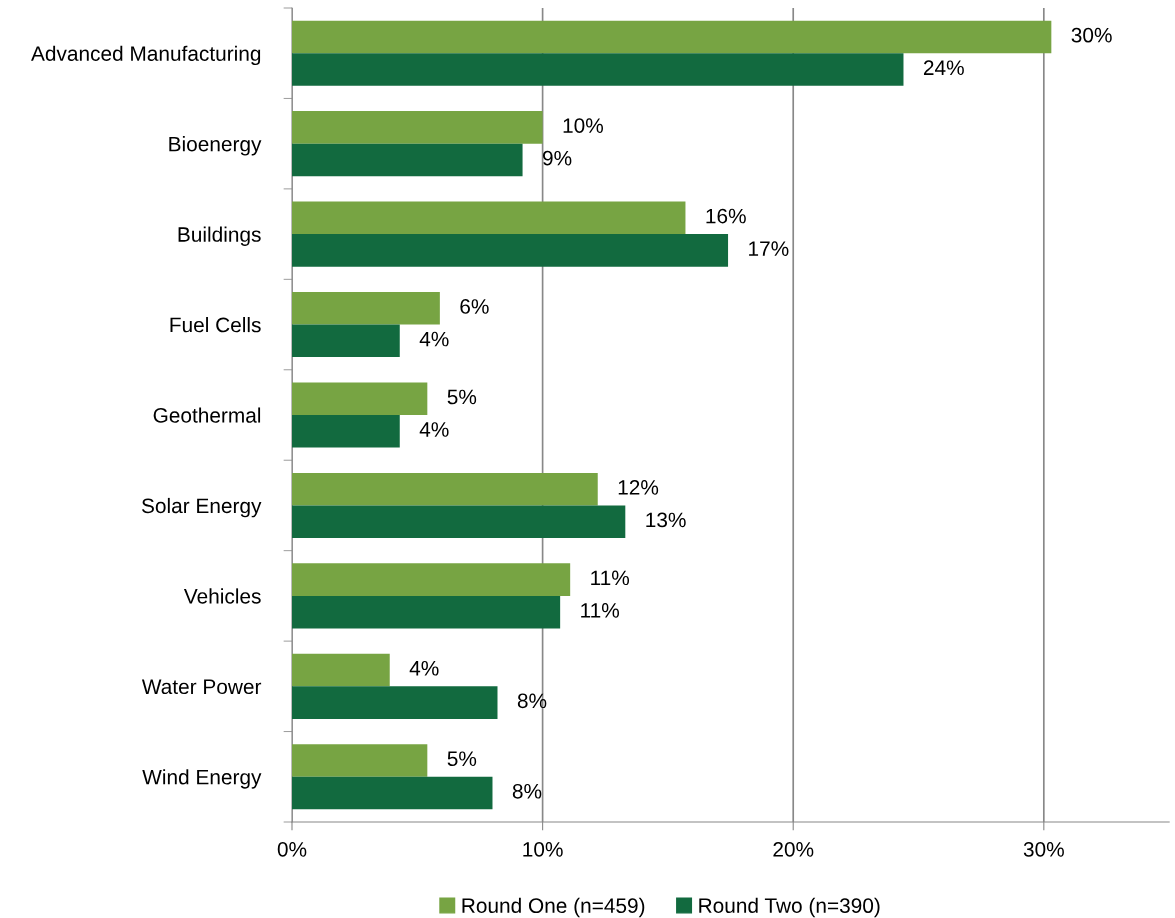 The image size is (1175, 918). Describe the element at coordinates (207, 415) in the screenshot. I see `y-tick-label: Geothermal` at that location.